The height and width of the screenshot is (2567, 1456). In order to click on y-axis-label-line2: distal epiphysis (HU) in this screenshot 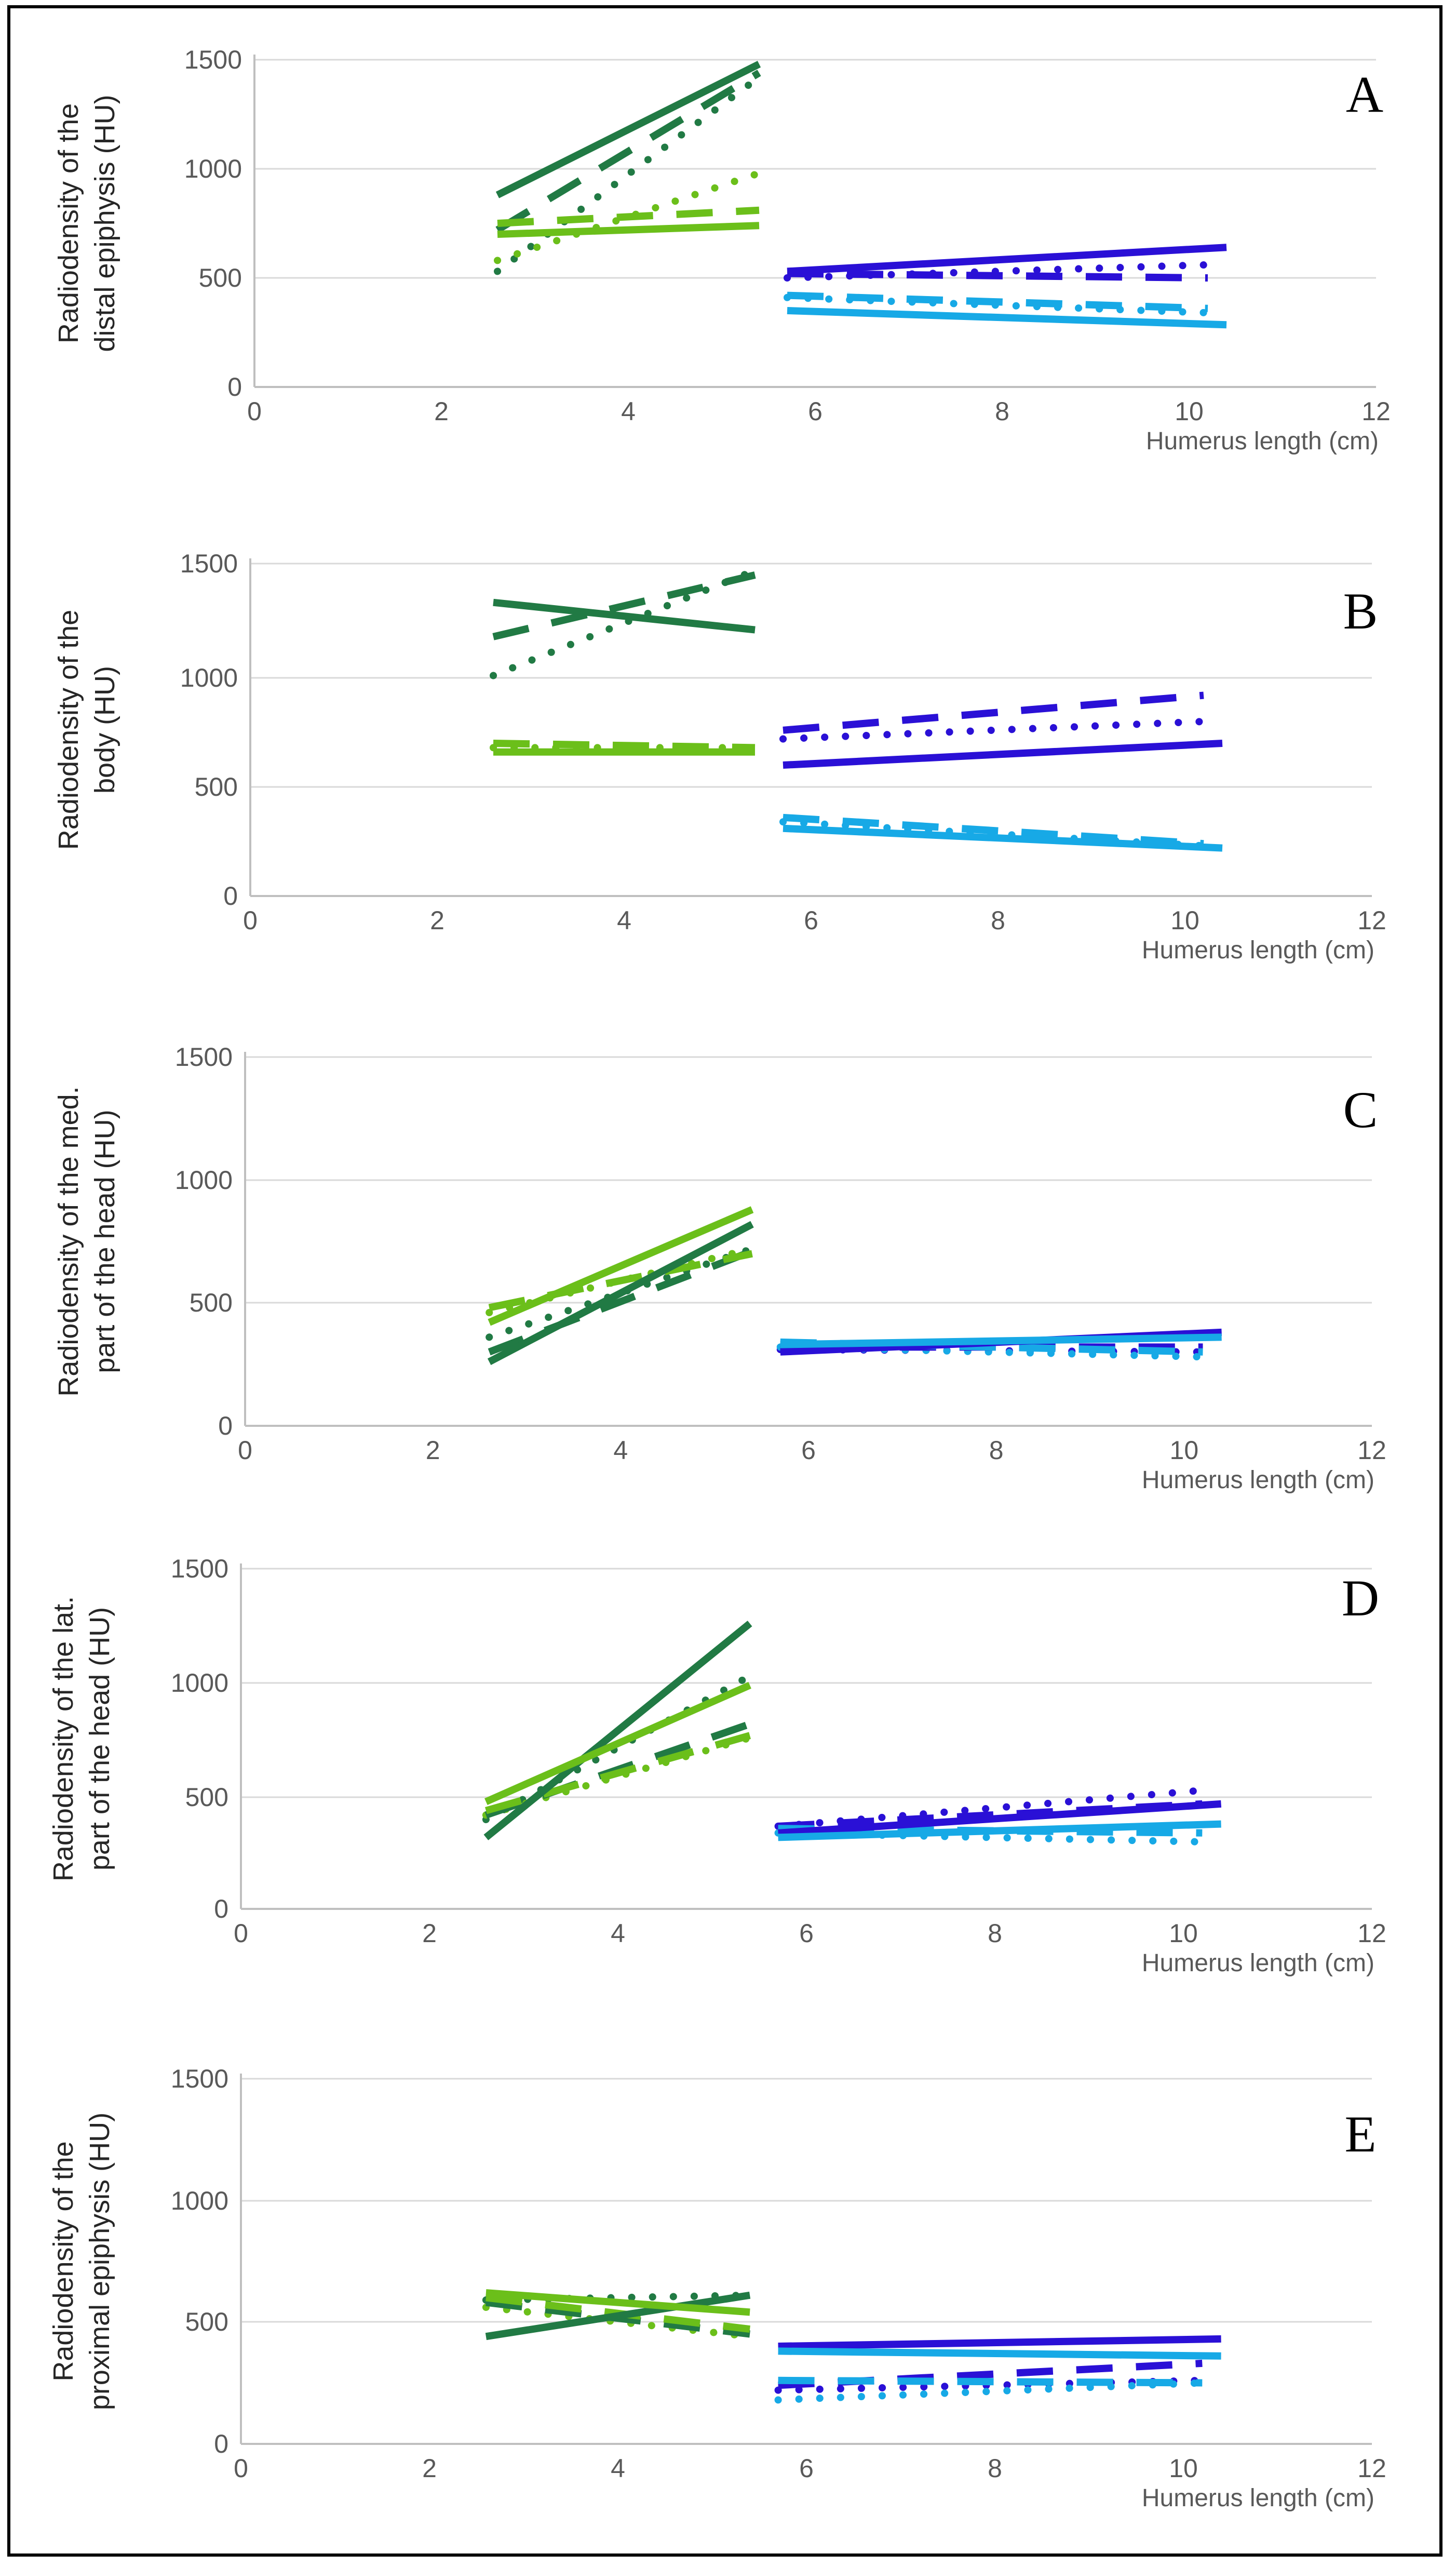, I will do `click(104, 223)`.